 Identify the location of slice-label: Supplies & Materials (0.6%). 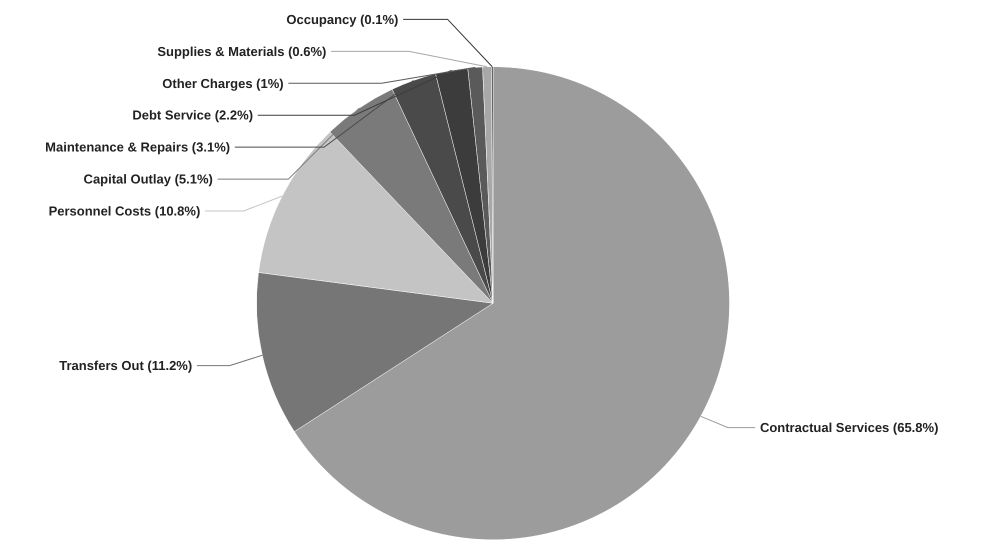
(241, 51).